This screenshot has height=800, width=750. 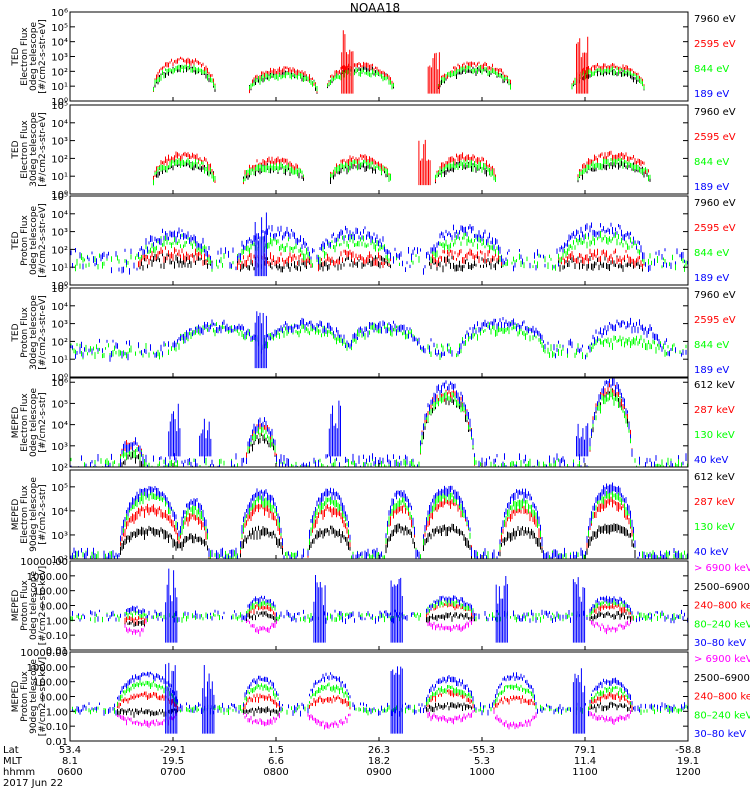 What do you see at coordinates (714, 477) in the screenshot?
I see `legend-entry: 612 keV` at bounding box center [714, 477].